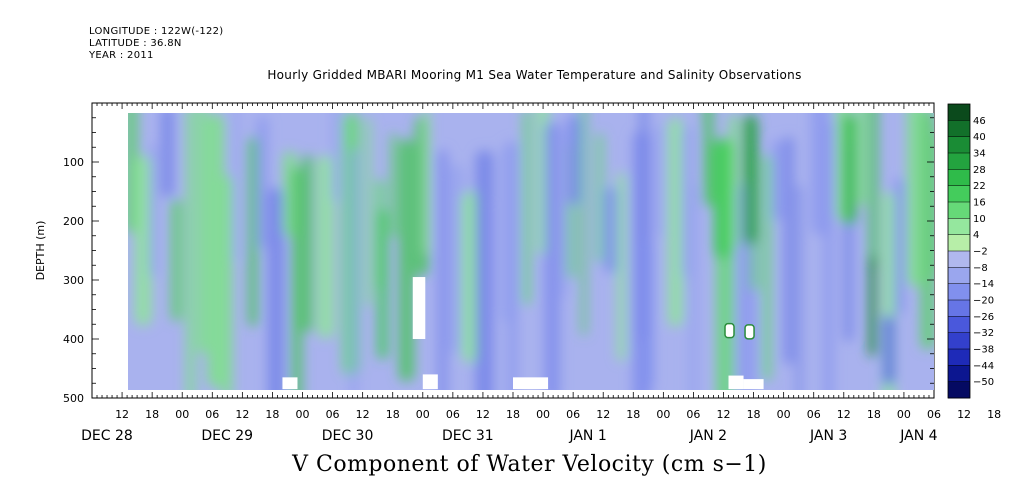 This screenshot has width=1009, height=504. What do you see at coordinates (156, 31) in the screenshot?
I see `longitude-label: LONGITUDE : 122W(-122)` at bounding box center [156, 31].